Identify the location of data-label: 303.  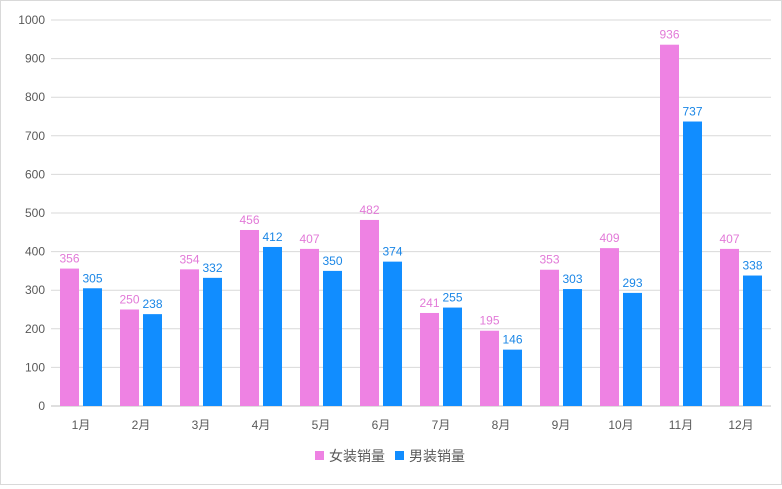
(572, 279).